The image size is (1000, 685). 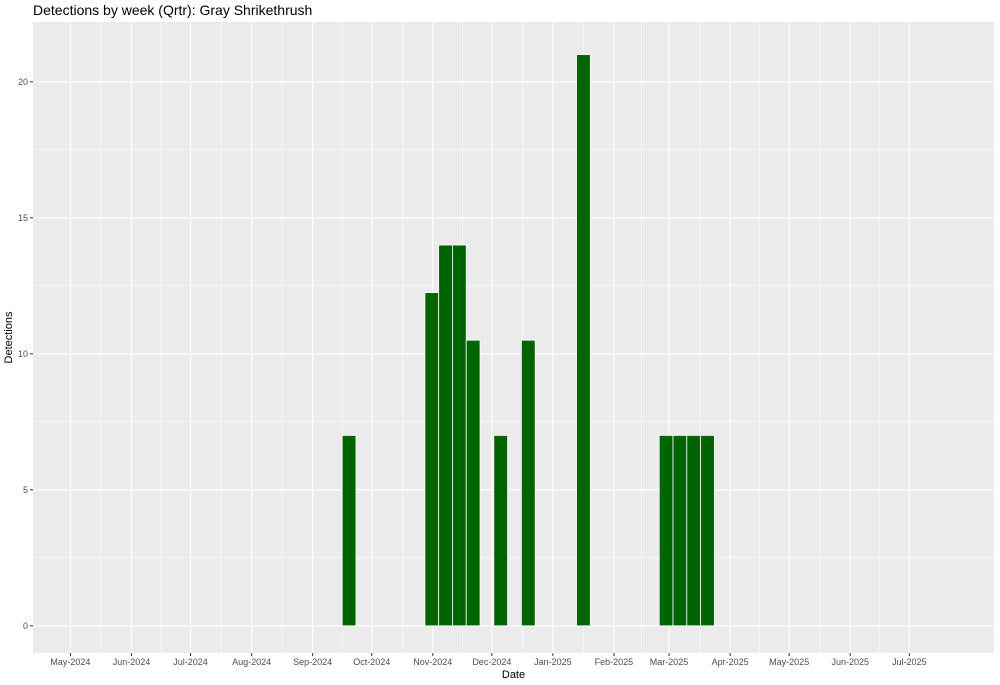 I want to click on x-axis-title: Date, so click(x=513, y=675).